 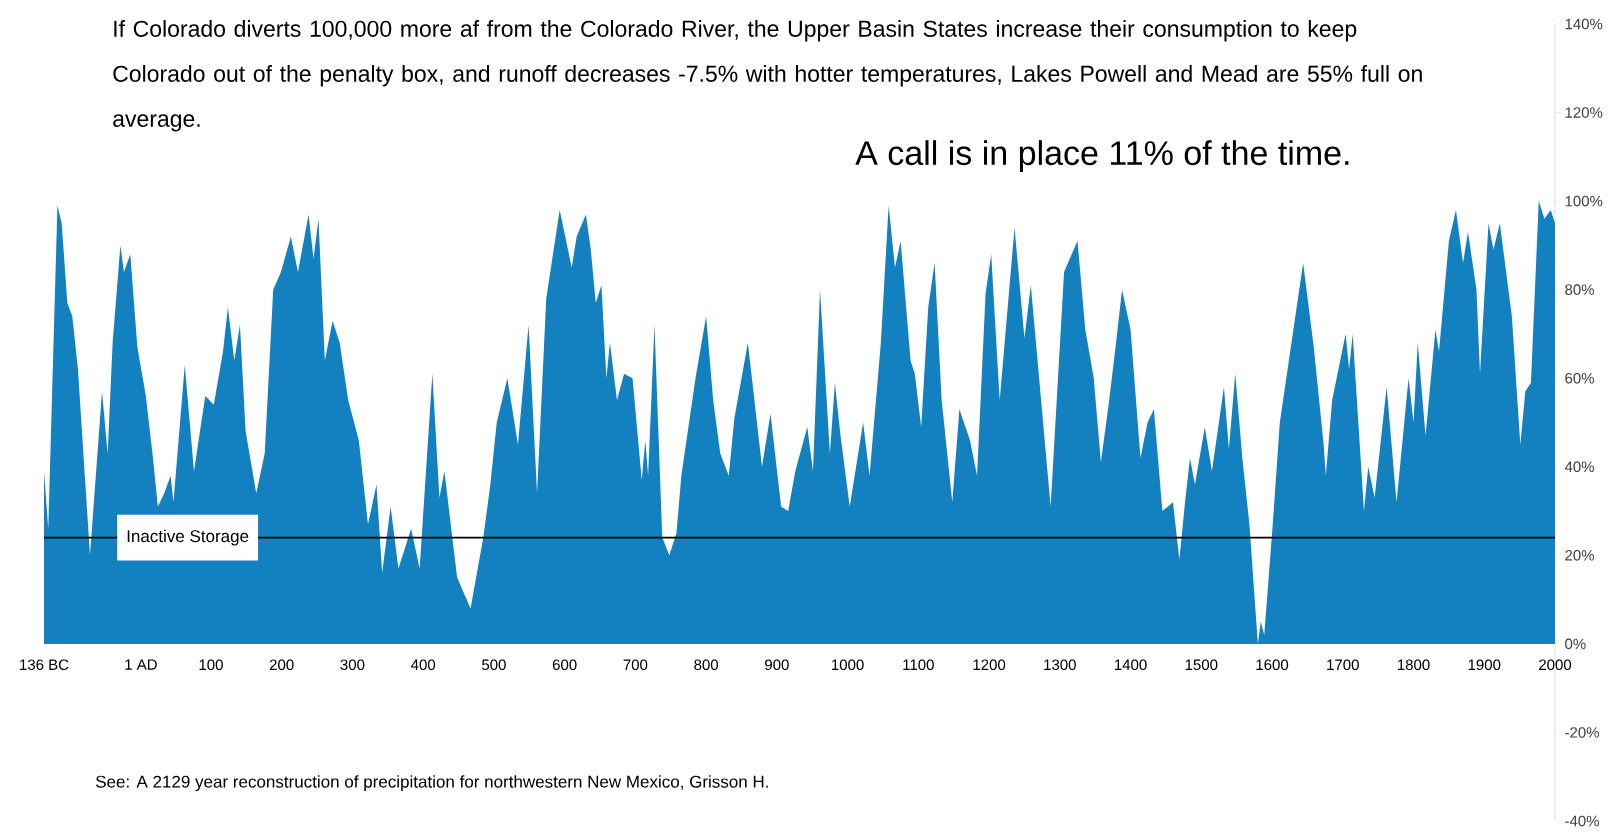 What do you see at coordinates (1584, 24) in the screenshot?
I see `y-tick-label: 140%` at bounding box center [1584, 24].